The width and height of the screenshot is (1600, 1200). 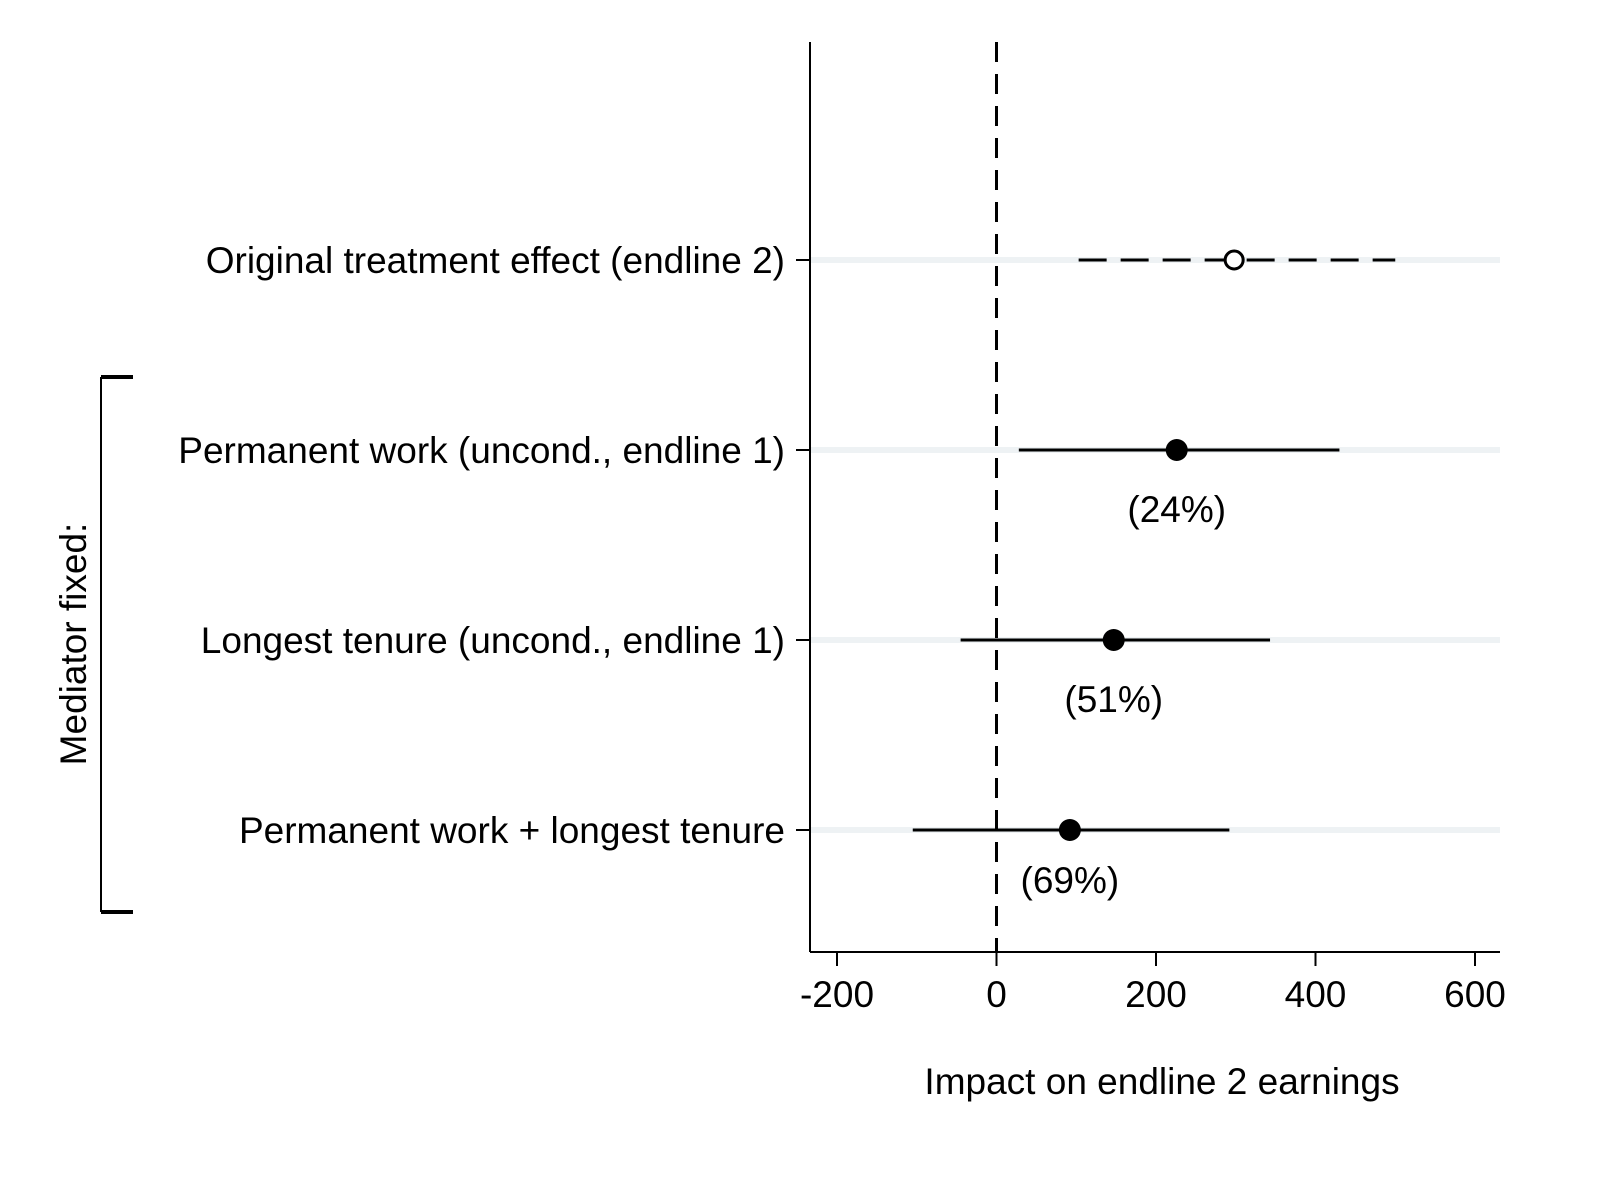 I want to click on row-label: Longest tenure (uncond., endline 1), so click(x=493, y=640).